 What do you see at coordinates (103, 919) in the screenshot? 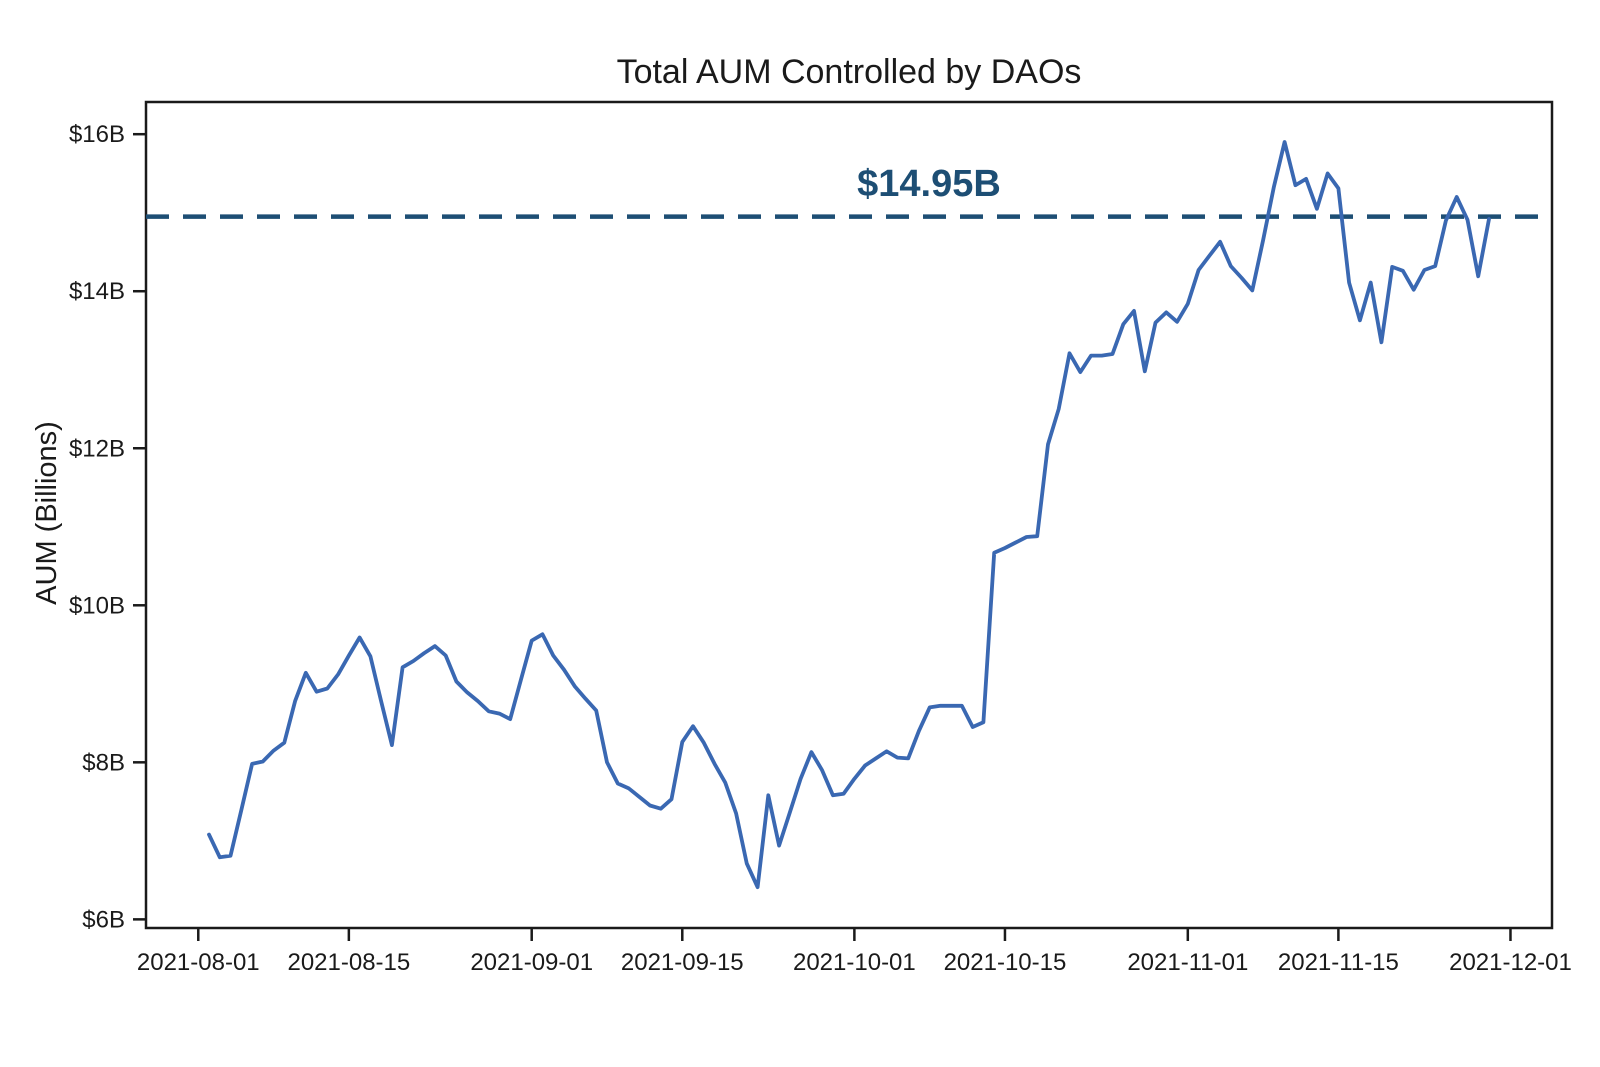
I see `y-tick-label: $6B` at bounding box center [103, 919].